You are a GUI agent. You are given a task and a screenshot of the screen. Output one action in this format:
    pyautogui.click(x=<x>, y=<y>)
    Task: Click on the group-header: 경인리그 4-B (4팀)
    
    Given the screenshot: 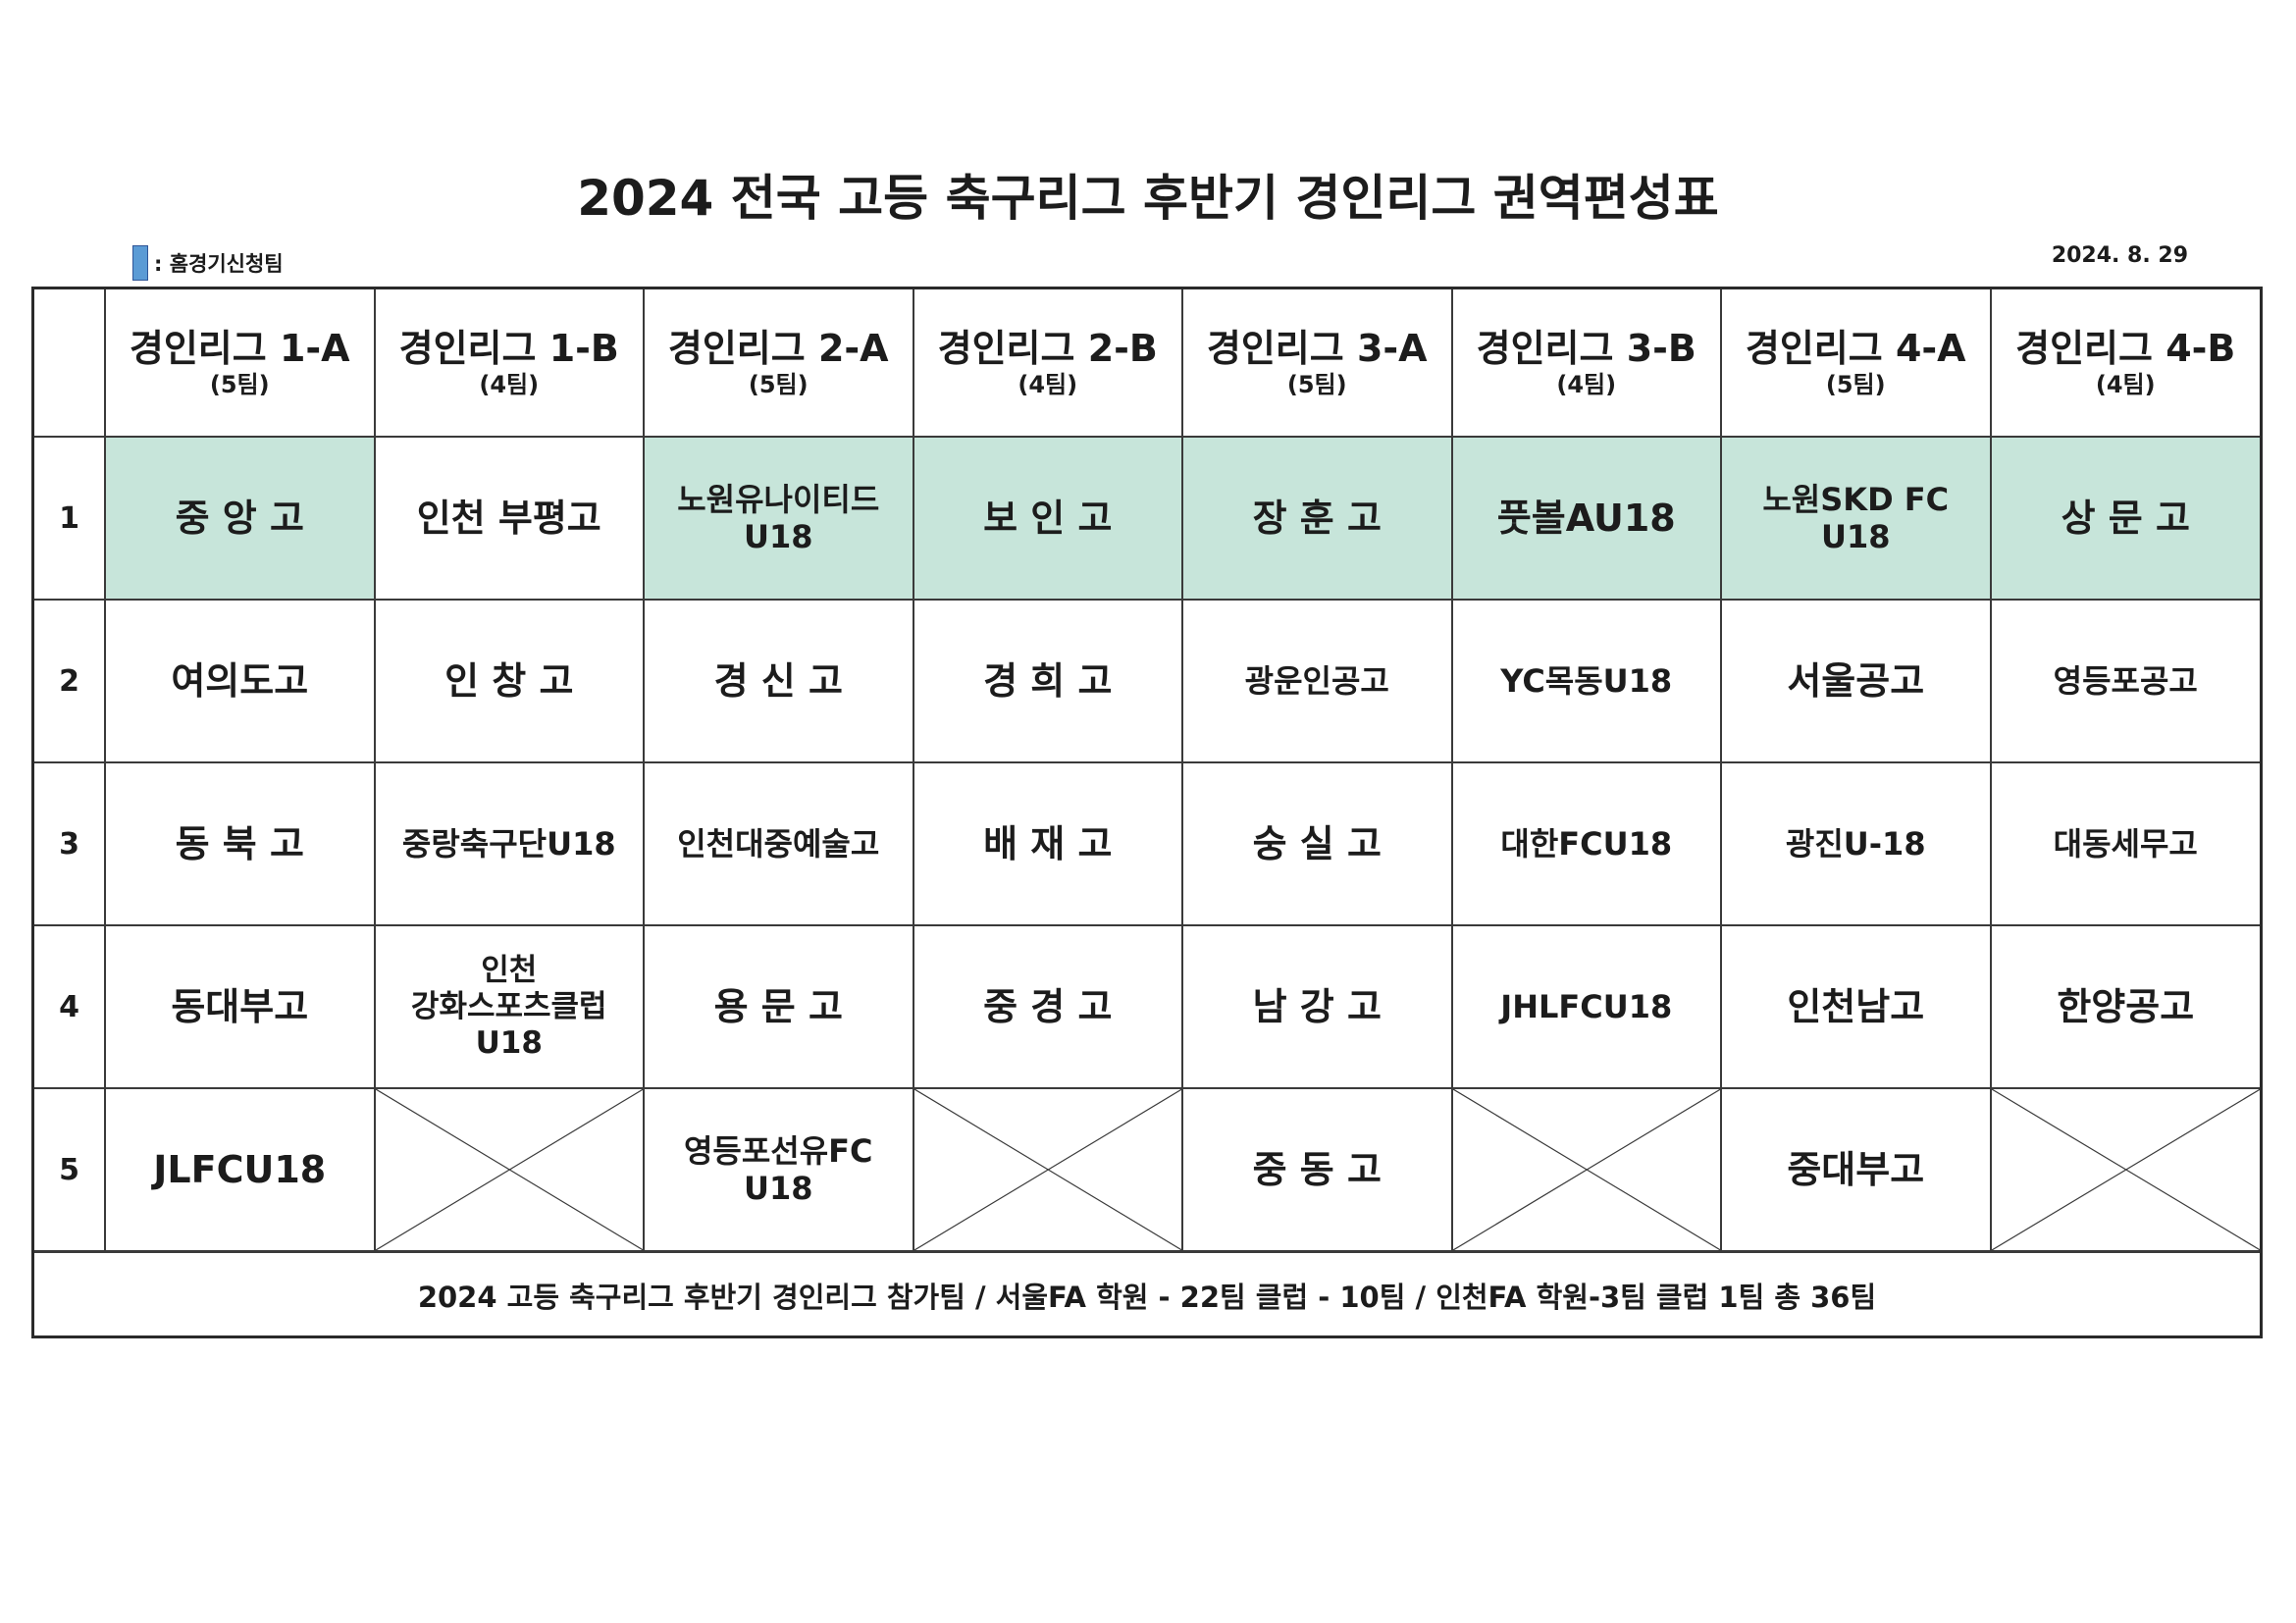 What is the action you would take?
    pyautogui.click(x=2124, y=363)
    